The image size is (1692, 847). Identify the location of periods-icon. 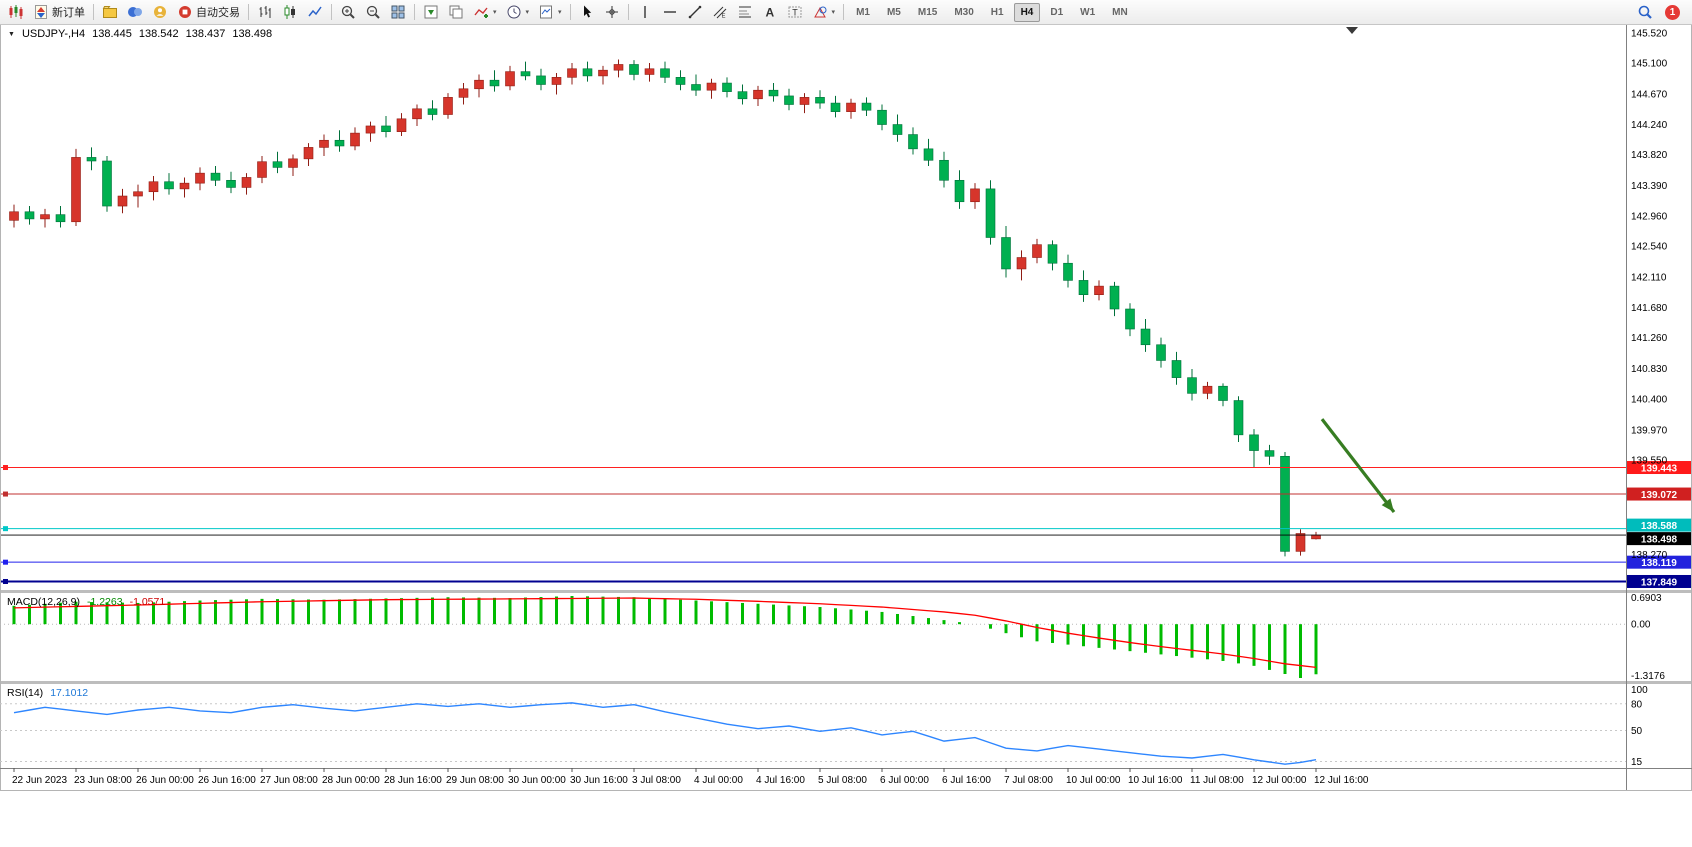
(514, 12).